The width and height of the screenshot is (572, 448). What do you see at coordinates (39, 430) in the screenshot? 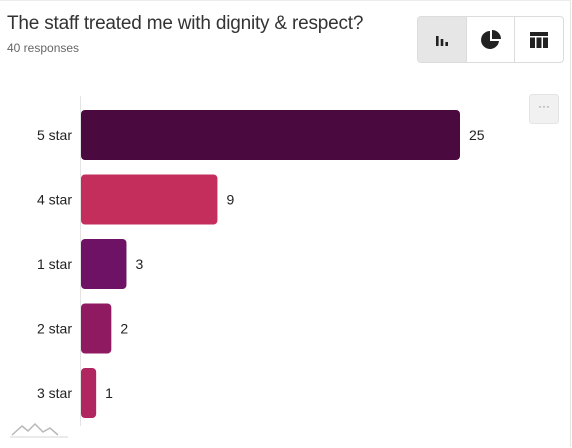
I see `mountain-logo-icon` at bounding box center [39, 430].